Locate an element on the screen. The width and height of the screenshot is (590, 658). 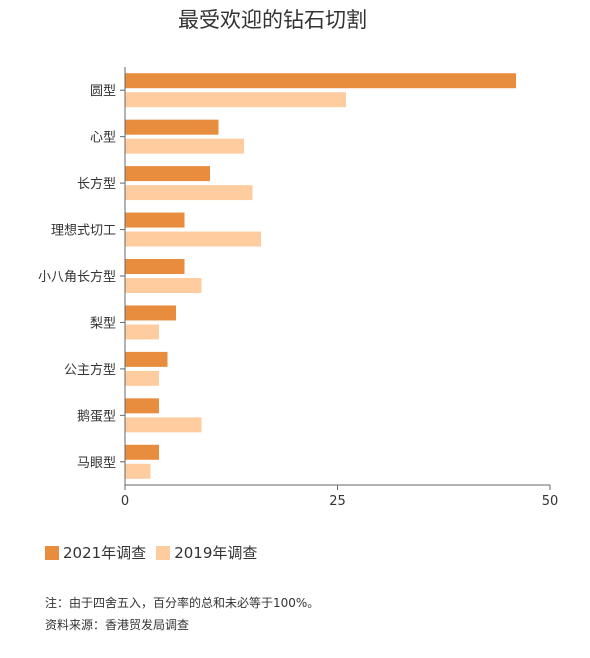
legend-swatch-2021 is located at coordinates (52, 552).